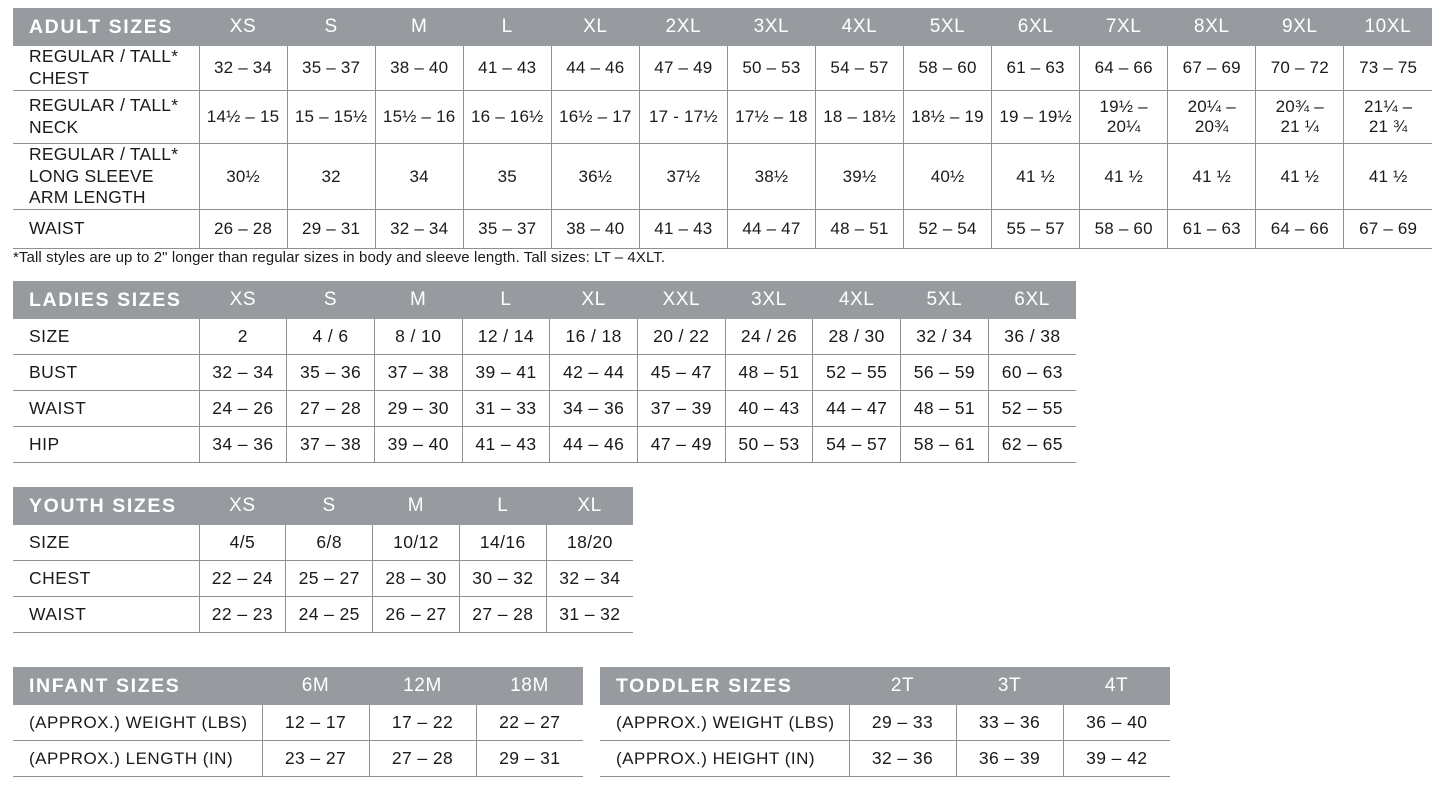 This screenshot has height=795, width=1445. What do you see at coordinates (1032, 372) in the screenshot?
I see `ladies-cell-bust-6xl: 60 – 63` at bounding box center [1032, 372].